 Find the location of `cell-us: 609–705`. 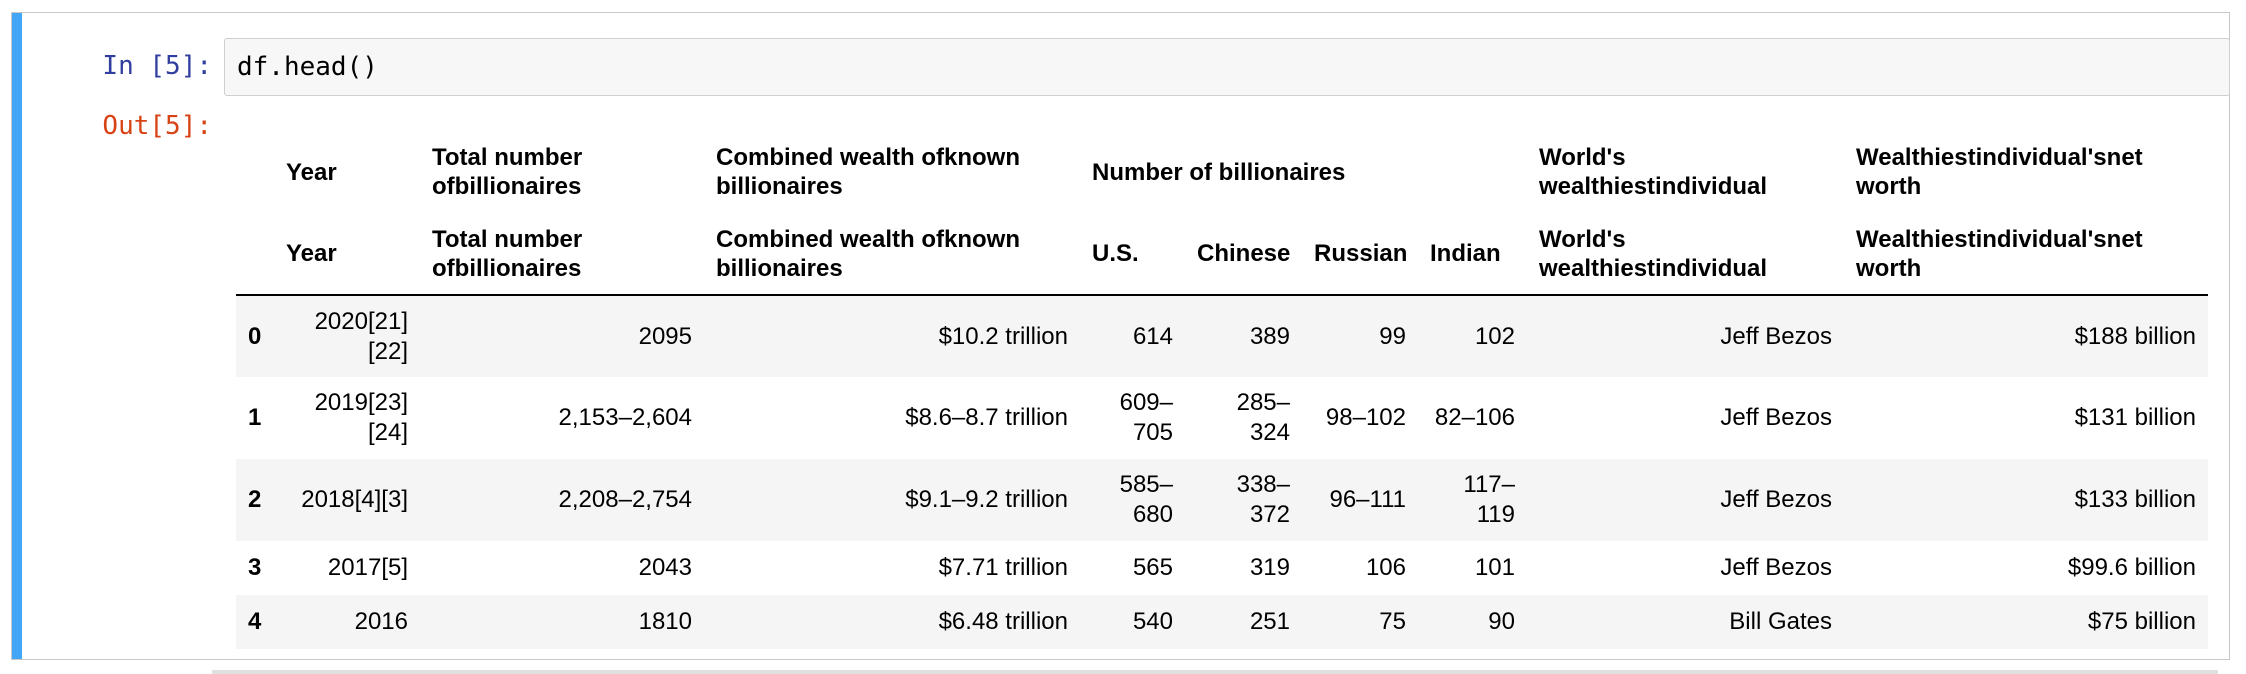

cell-us: 609–705 is located at coordinates (1146, 417).